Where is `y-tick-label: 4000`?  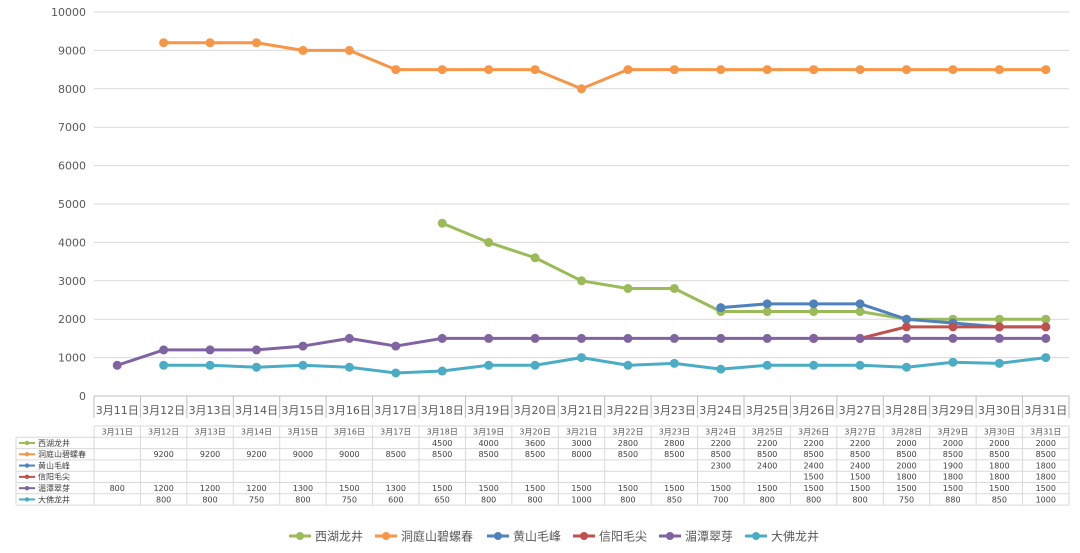 y-tick-label: 4000 is located at coordinates (72, 242).